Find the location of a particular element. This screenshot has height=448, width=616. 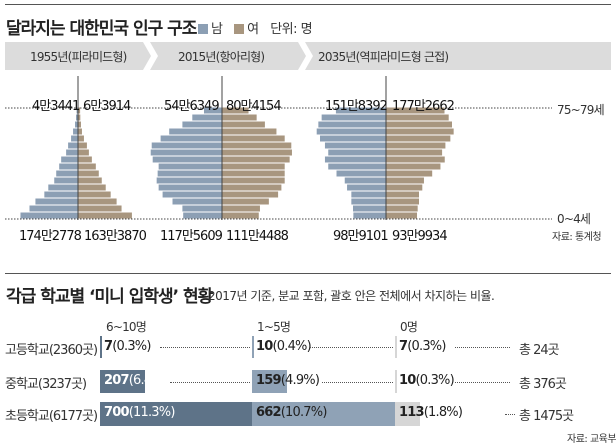

count: 10 is located at coordinates (407, 380).